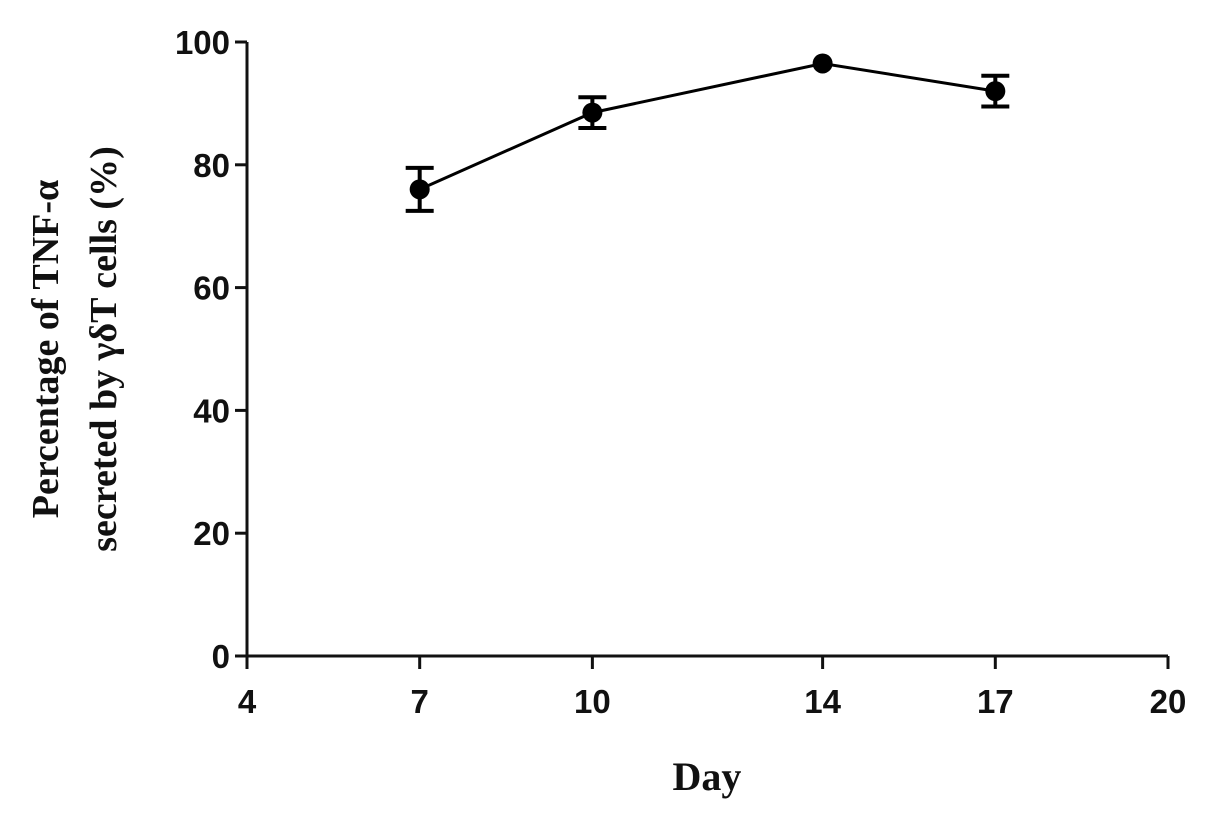 The width and height of the screenshot is (1205, 819). Describe the element at coordinates (707, 776) in the screenshot. I see `x-axis-title: Day` at that location.